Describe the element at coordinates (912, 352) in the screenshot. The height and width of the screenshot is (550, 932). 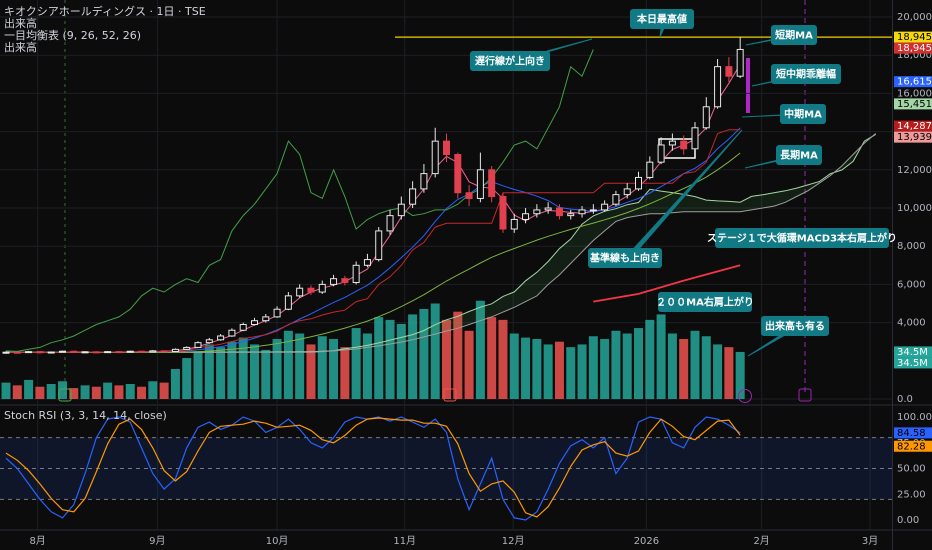
I see `volume-label: 34.5M` at that location.